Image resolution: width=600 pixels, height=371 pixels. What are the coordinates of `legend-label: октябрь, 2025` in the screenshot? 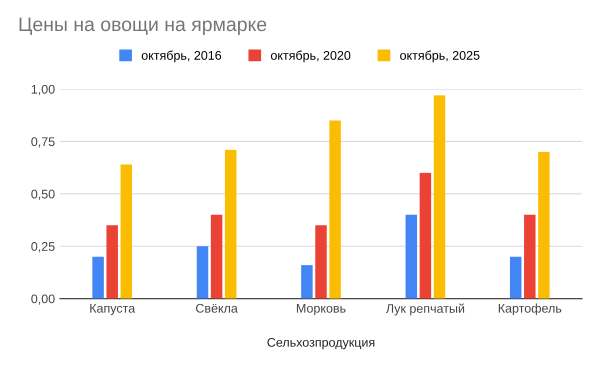 It's located at (440, 56).